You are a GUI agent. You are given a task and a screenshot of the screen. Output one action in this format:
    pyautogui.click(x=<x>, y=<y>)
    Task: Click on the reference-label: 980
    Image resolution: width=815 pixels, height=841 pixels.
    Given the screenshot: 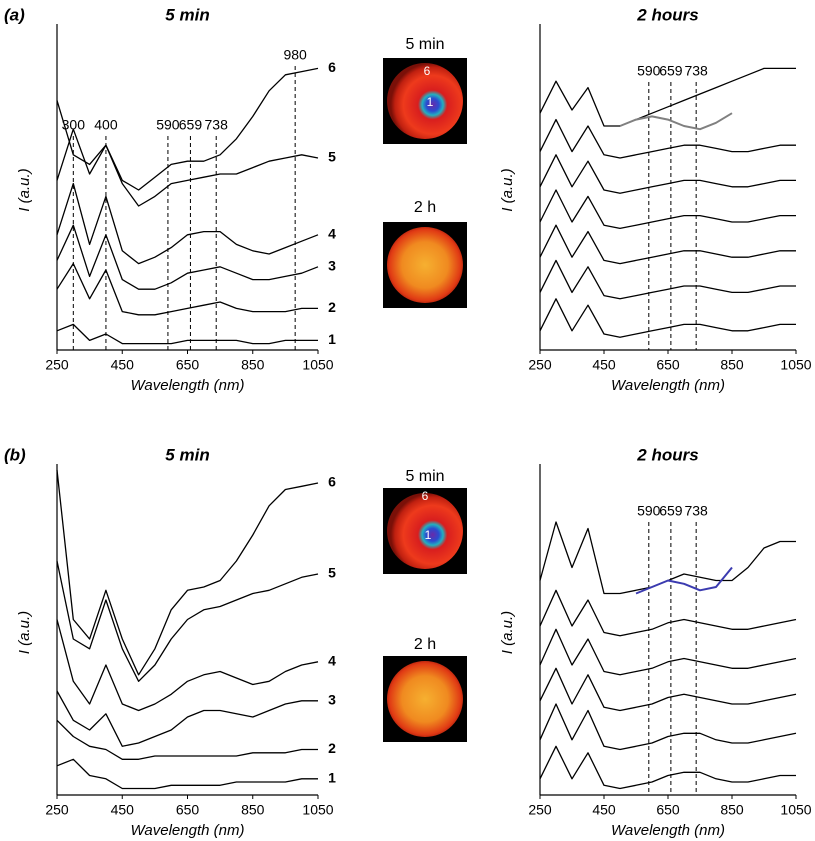 What is the action you would take?
    pyautogui.click(x=295, y=55)
    